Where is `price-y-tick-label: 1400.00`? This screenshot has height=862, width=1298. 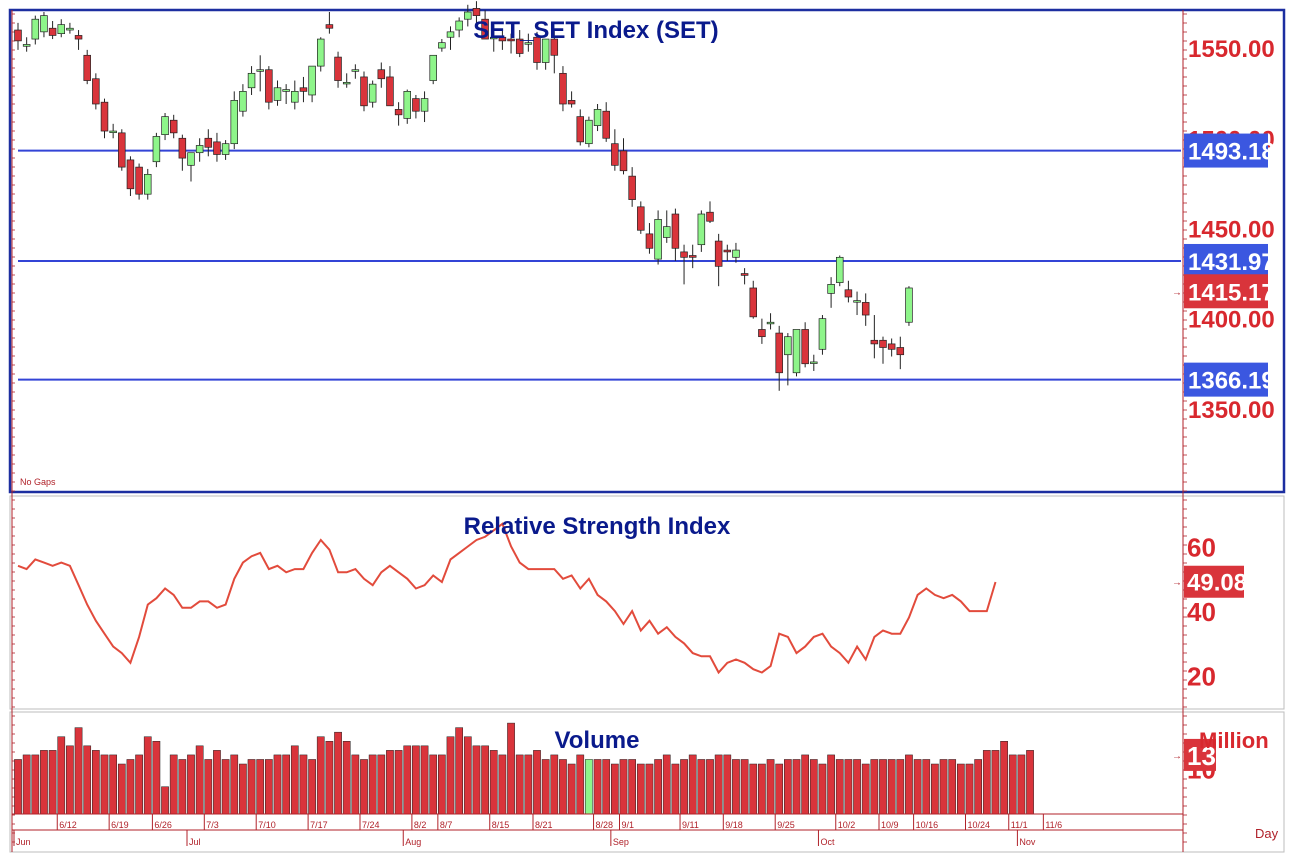 price-y-tick-label: 1400.00 is located at coordinates (1231, 320).